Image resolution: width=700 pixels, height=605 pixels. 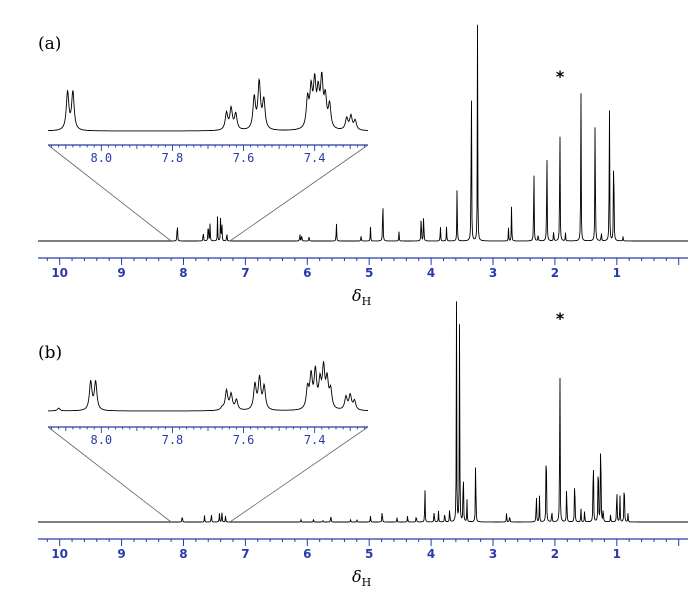 I want to click on x-tick-label-a: 10, so click(x=59, y=273).